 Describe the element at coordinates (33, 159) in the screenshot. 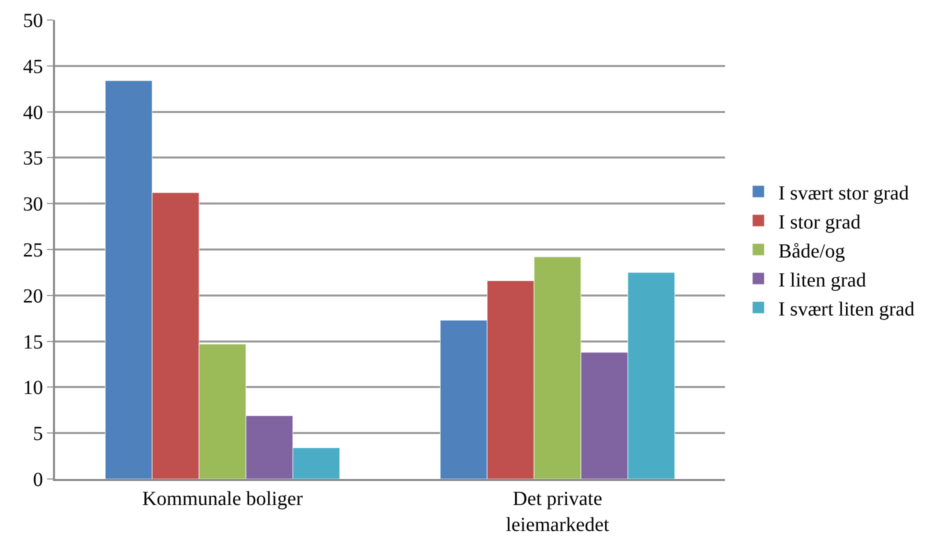

I see `y-tick-label: 35` at that location.